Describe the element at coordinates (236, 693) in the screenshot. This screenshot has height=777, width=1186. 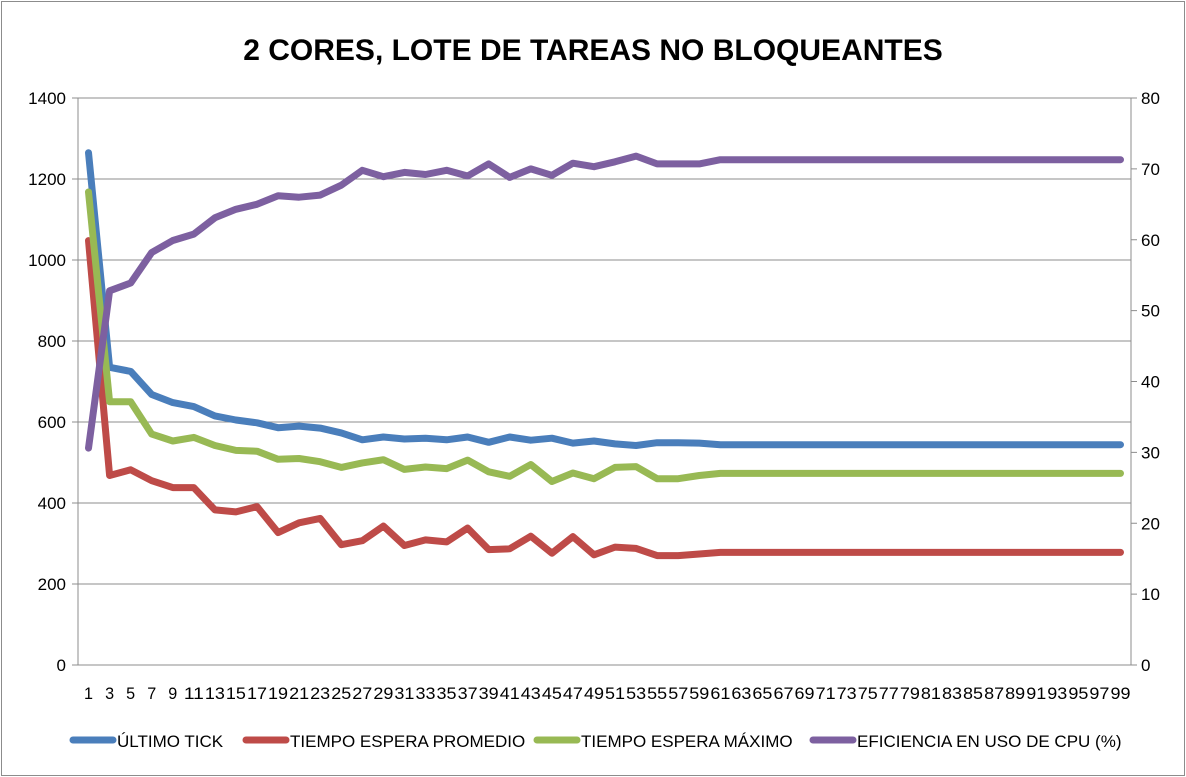
I see `x-axis-tick-label: 15` at that location.